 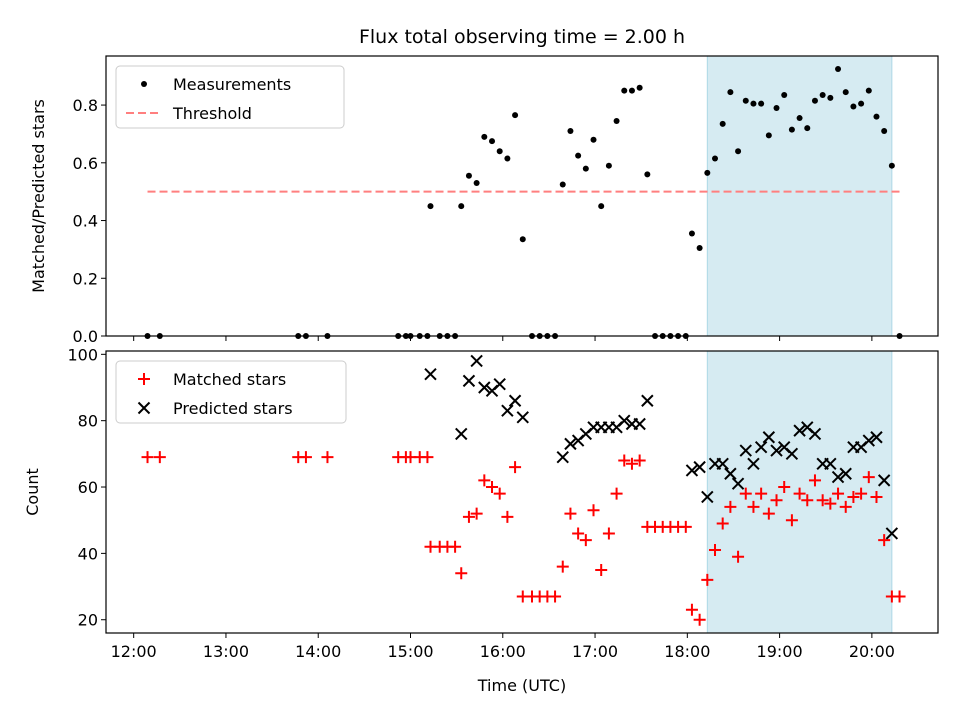 What do you see at coordinates (134, 651) in the screenshot?
I see `x-tick-label: 12:00` at bounding box center [134, 651].